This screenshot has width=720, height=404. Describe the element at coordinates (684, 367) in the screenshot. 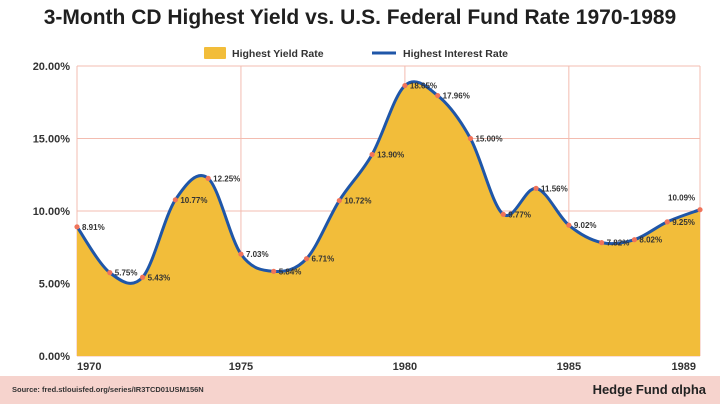

I see `x-tick-label: 1989` at that location.